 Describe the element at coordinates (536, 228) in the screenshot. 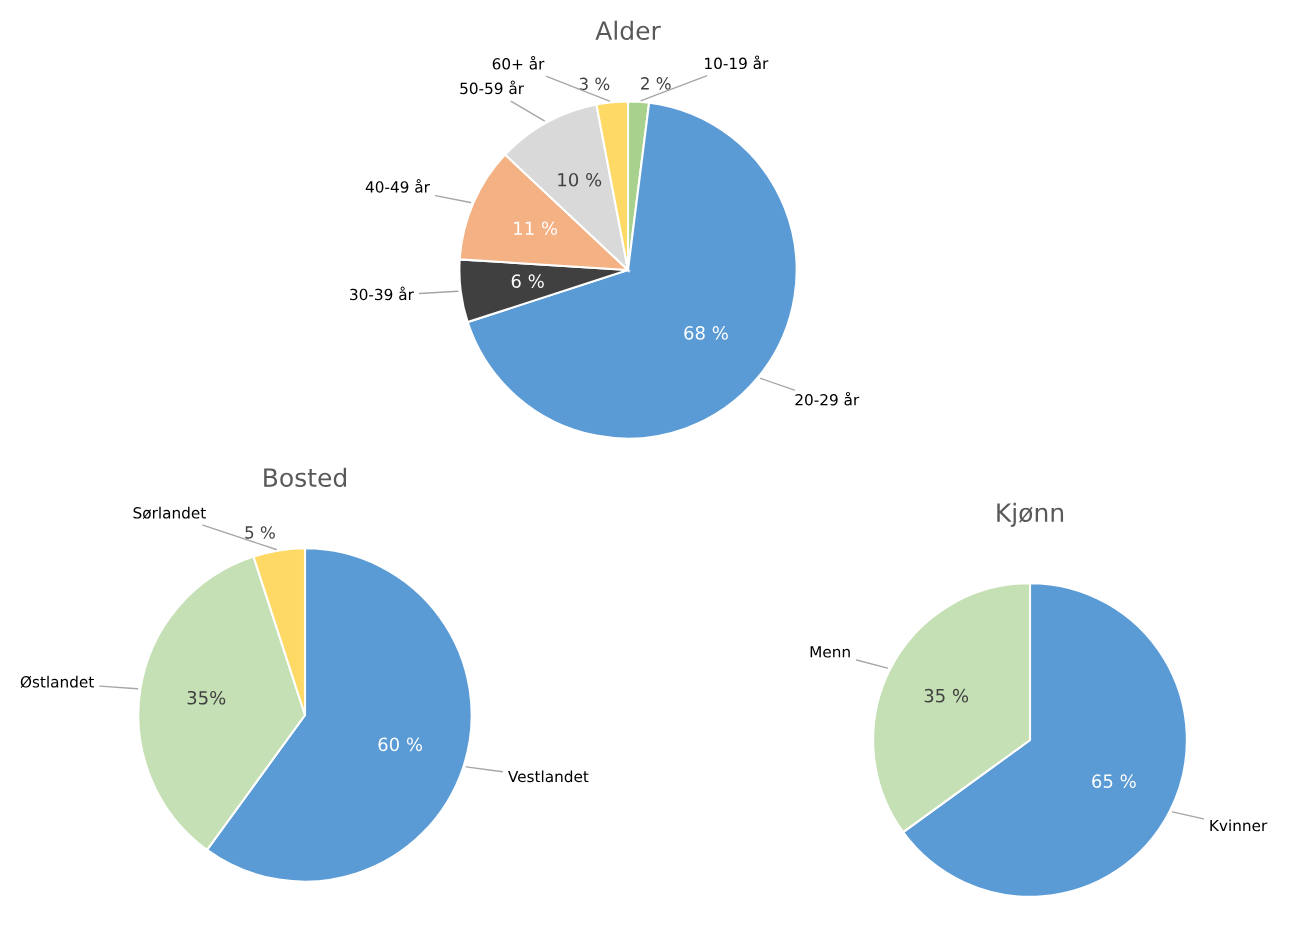

I see `data-label: 11 %` at that location.